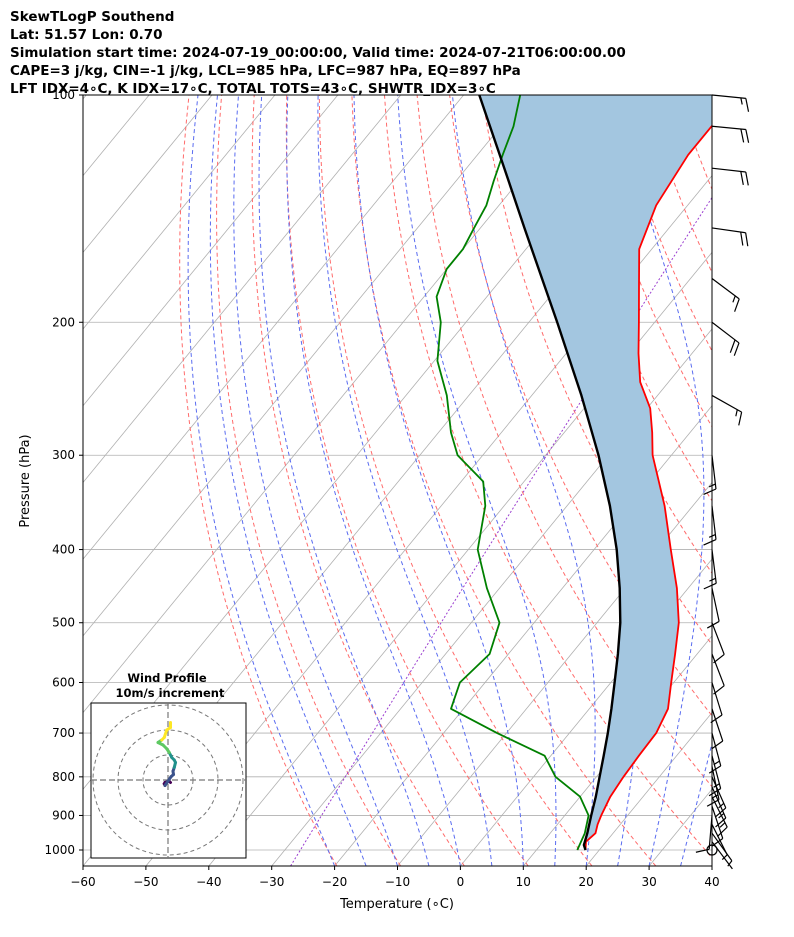 The image size is (794, 937). Describe the element at coordinates (63, 322) in the screenshot. I see `y-tick-label: 200` at that location.